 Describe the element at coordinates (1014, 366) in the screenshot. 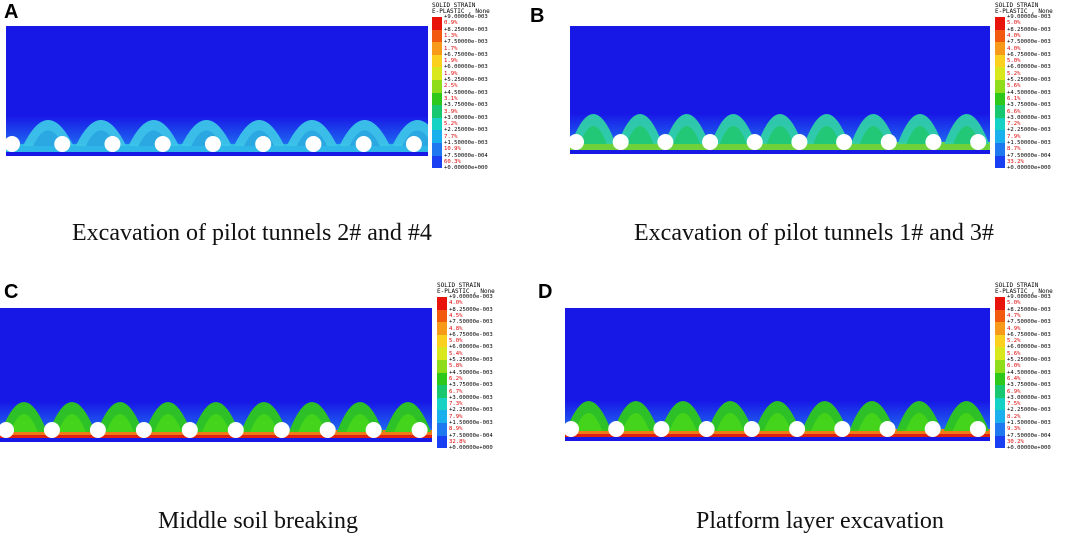

I see `legend-percentage: 6.0%` at that location.